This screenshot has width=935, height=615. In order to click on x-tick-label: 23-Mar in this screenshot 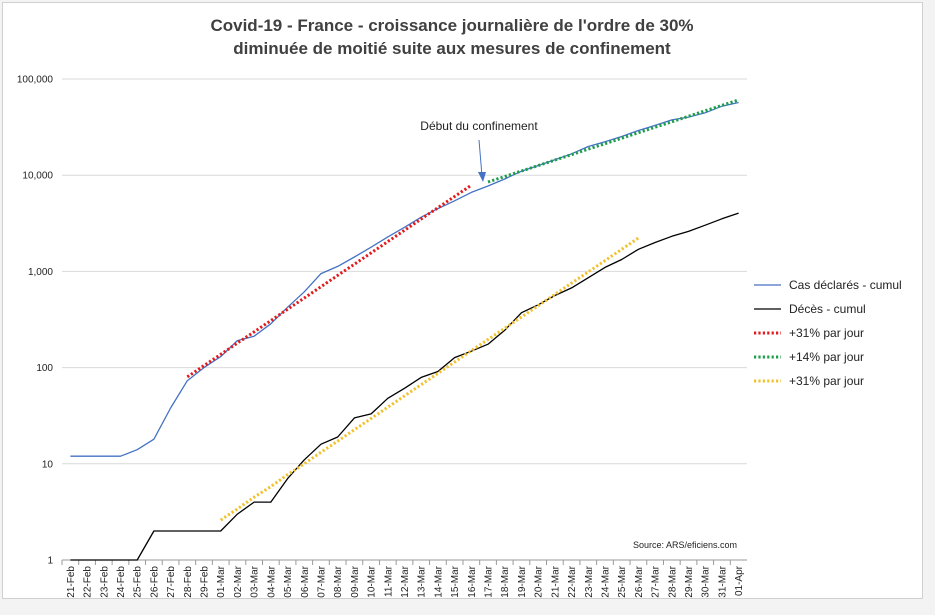, I will do `click(589, 581)`.